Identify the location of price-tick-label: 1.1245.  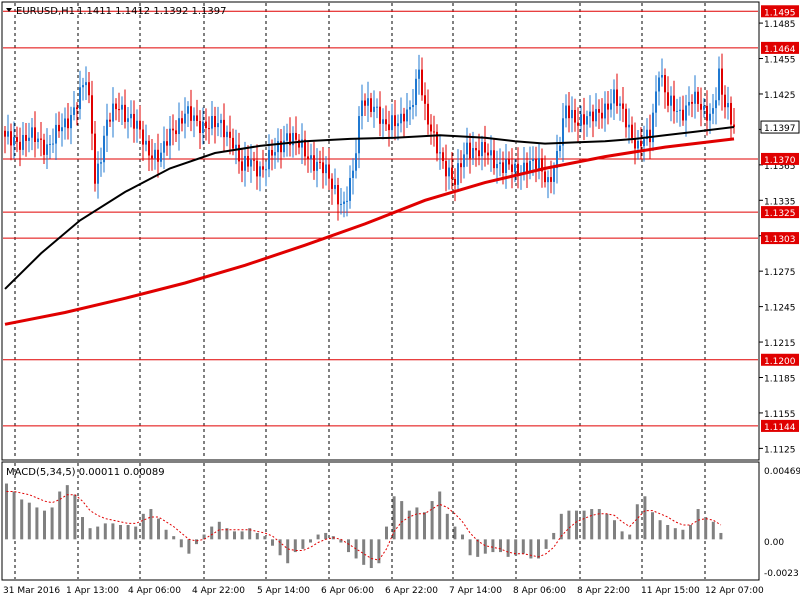
(780, 309).